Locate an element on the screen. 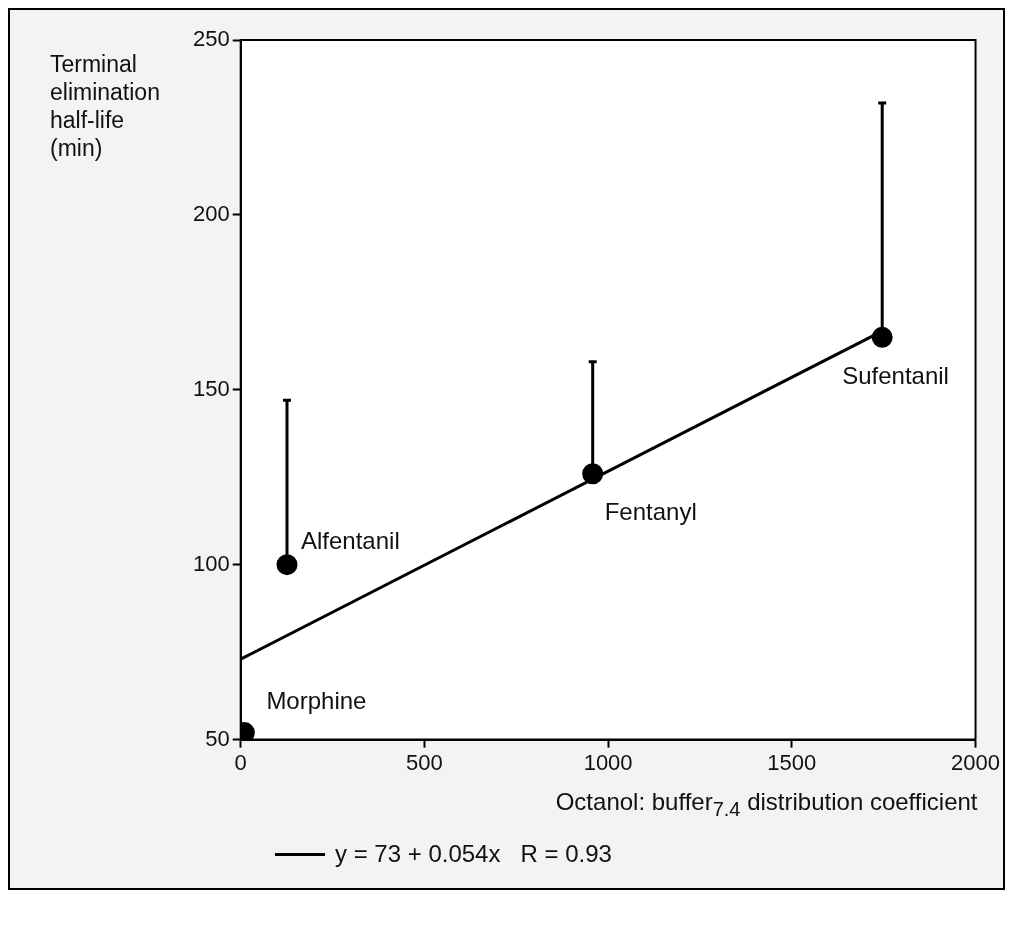 The width and height of the screenshot is (1013, 936). annotation: Sufentanil is located at coordinates (895, 375).